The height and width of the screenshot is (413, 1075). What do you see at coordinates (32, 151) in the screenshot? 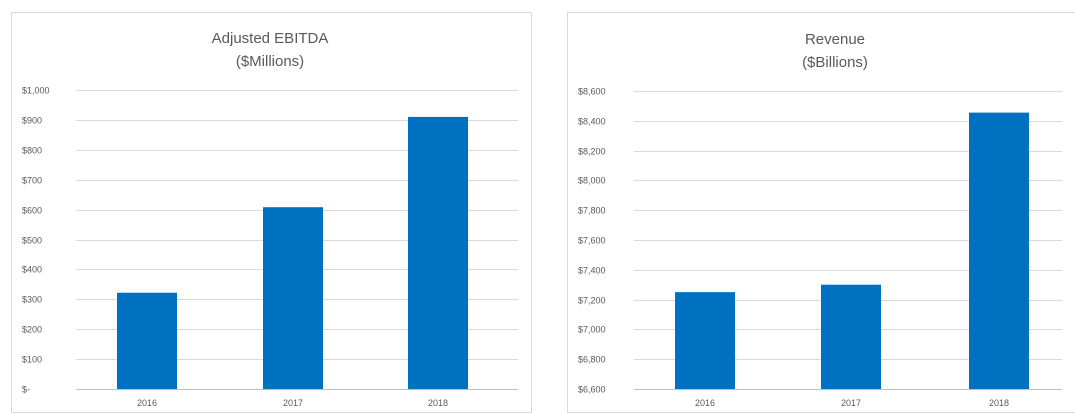
I see `y-tick-label: $800` at bounding box center [32, 151].